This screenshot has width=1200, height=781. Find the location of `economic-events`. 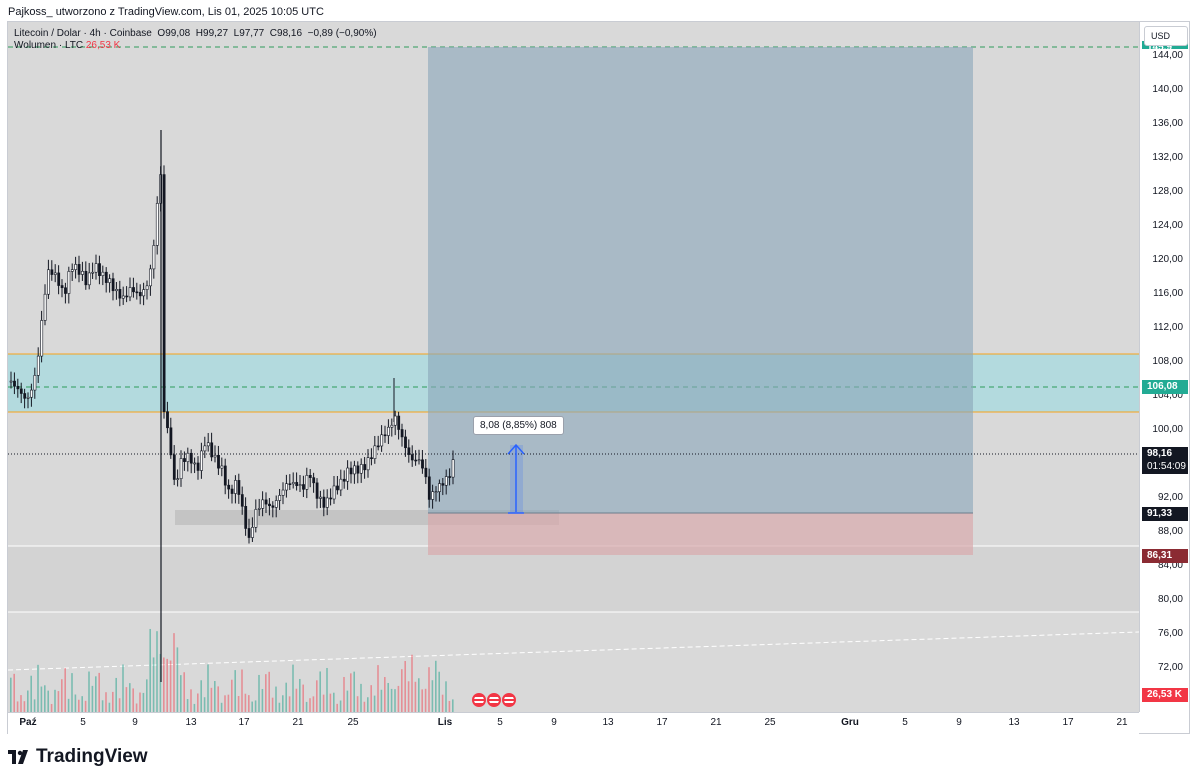

economic-events is located at coordinates (494, 700).